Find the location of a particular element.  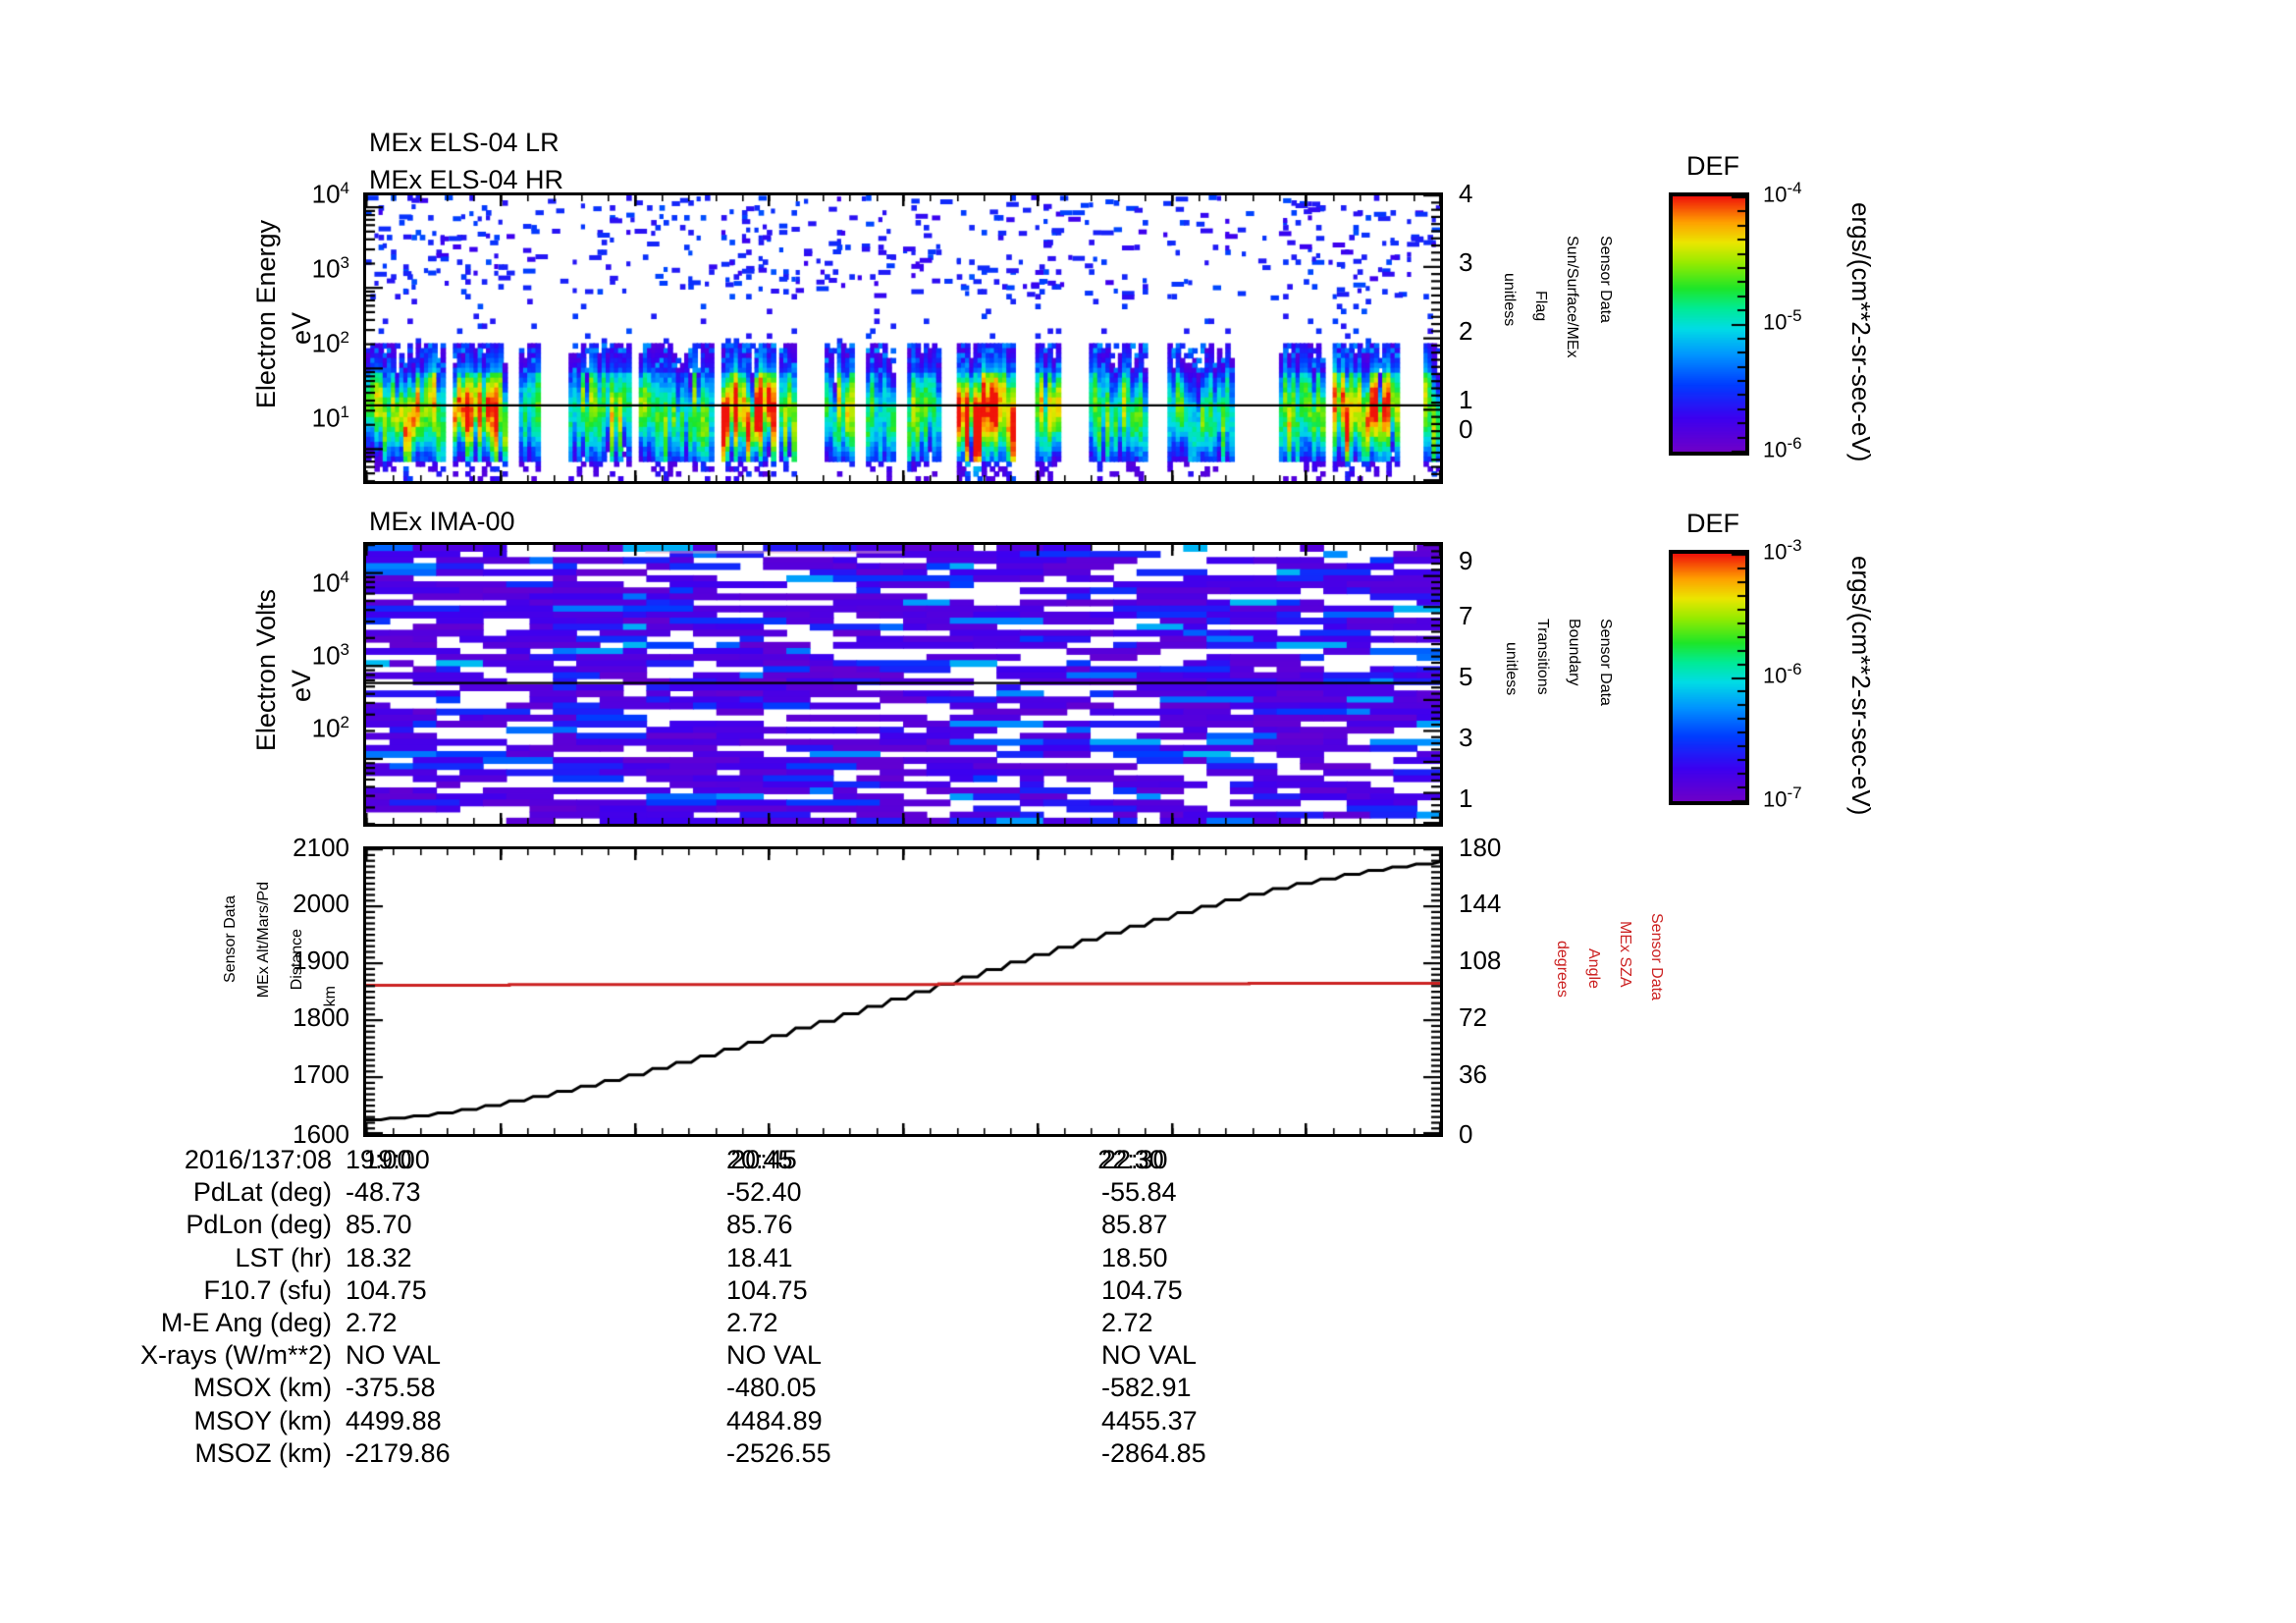

table-row-label: PdLon (deg) is located at coordinates (259, 1225).